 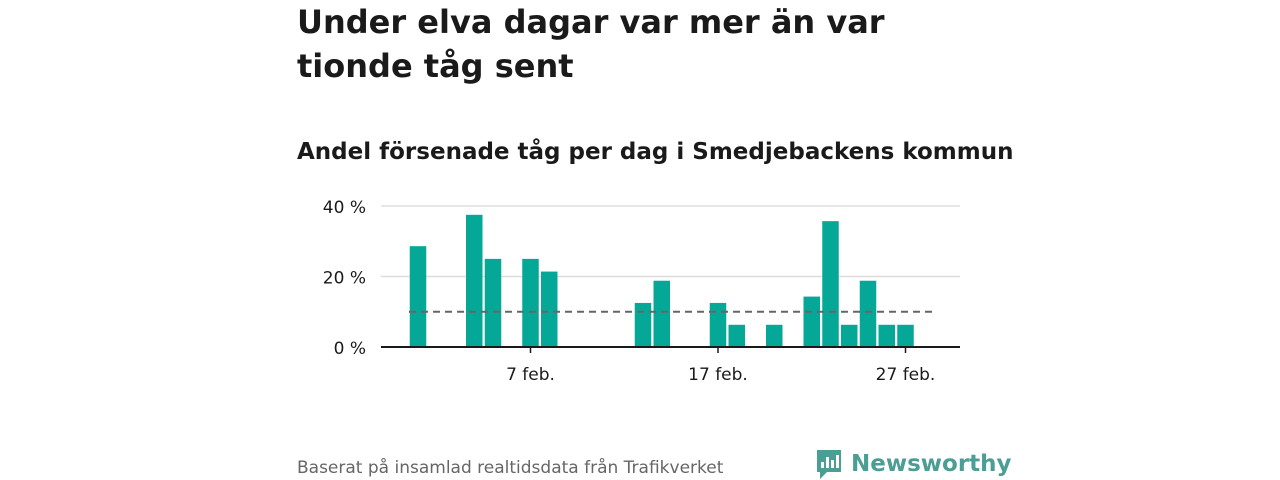 What do you see at coordinates (931, 464) in the screenshot?
I see `newsworthy-logo-text: Newsworthy` at bounding box center [931, 464].